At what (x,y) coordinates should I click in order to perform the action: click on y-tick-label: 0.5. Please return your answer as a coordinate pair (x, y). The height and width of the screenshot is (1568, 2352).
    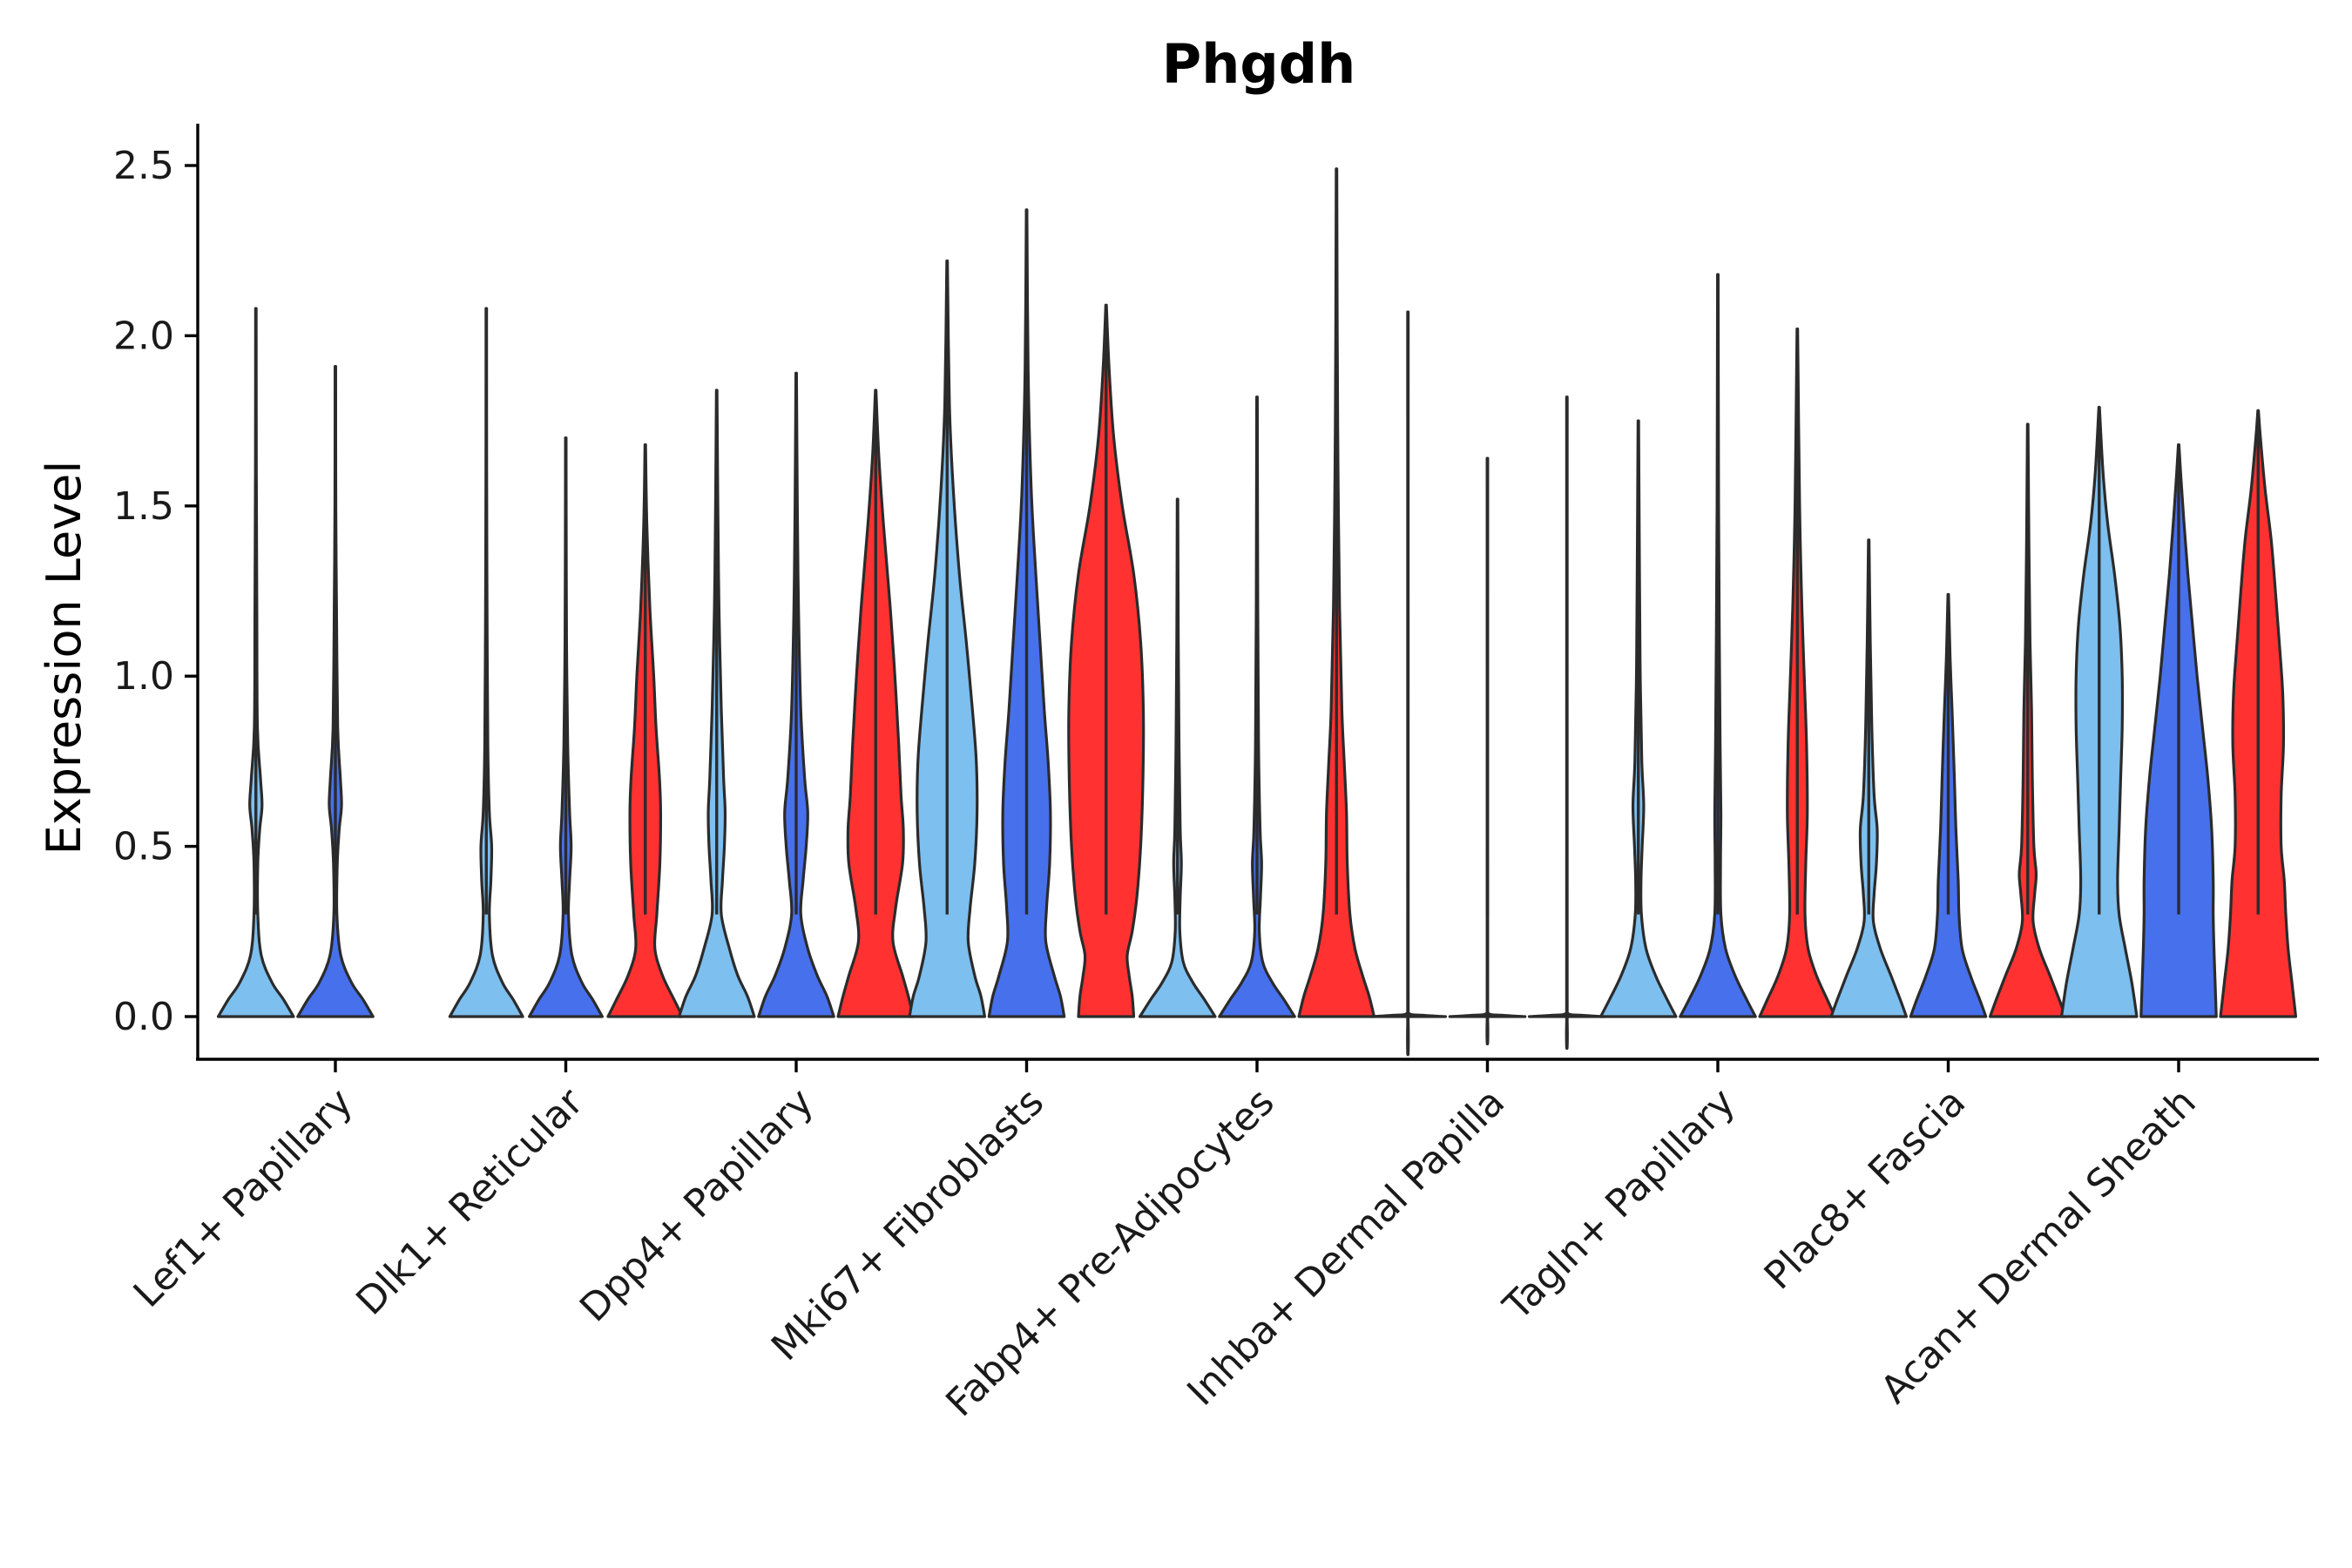
    Looking at the image, I should click on (143, 847).